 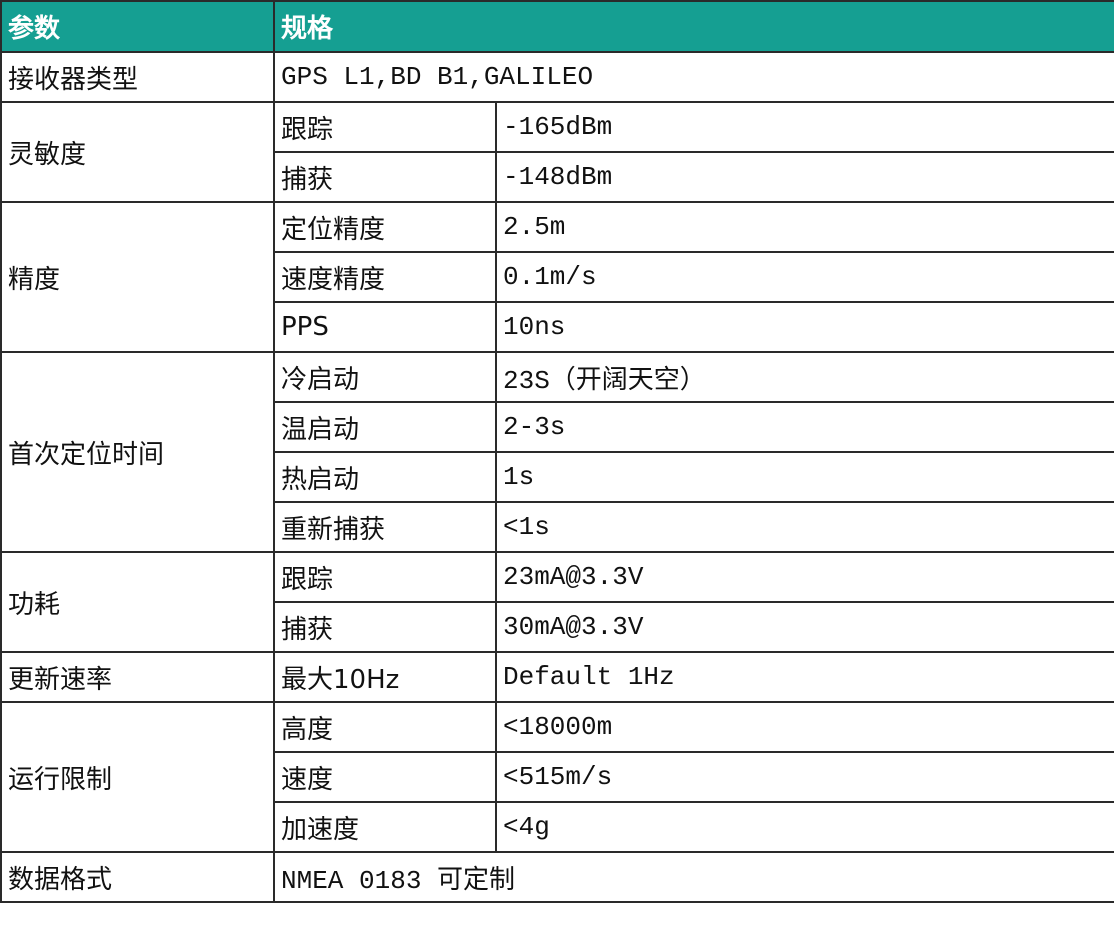 I want to click on table-row: 速度精度 0.1m/s, so click(x=557, y=277).